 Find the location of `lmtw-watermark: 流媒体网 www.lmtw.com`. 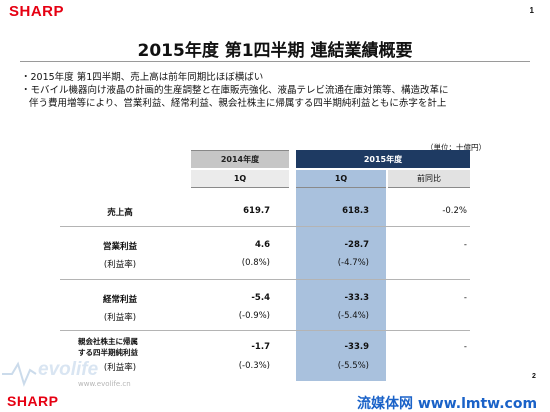

lmtw-watermark: 流媒体网 www.lmtw.com is located at coordinates (447, 404).